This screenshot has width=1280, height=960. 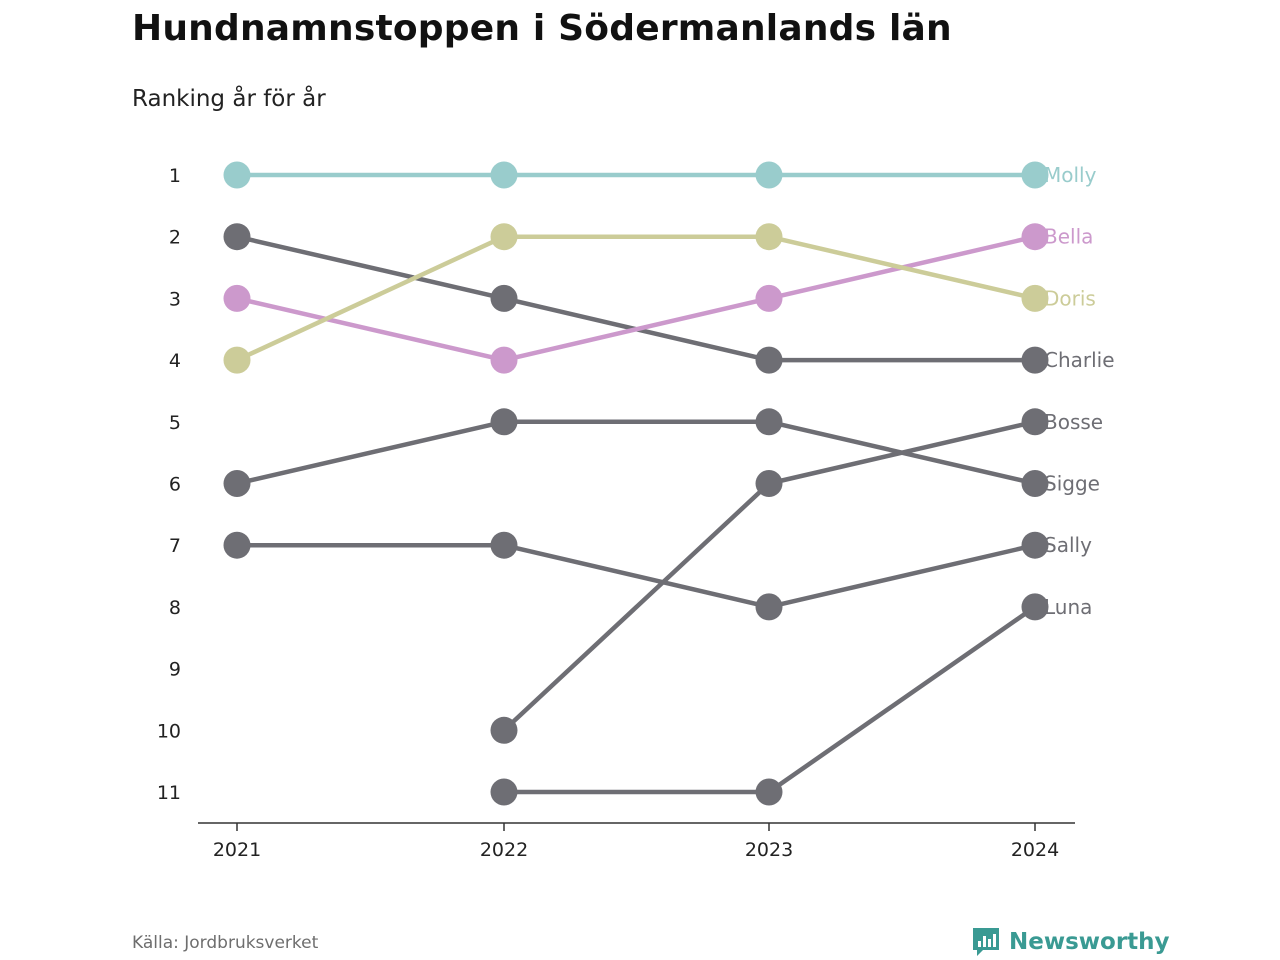 What do you see at coordinates (229, 99) in the screenshot?
I see `chart-subtitle: Ranking år för år` at bounding box center [229, 99].